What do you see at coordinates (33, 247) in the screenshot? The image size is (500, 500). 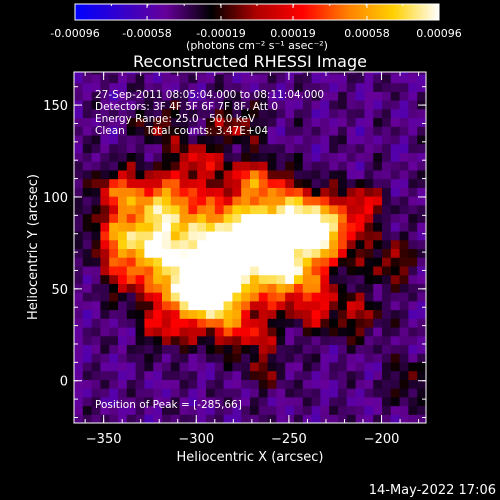 I see `y-axis-label: Heliocentric Y (arcsec)` at bounding box center [33, 247].